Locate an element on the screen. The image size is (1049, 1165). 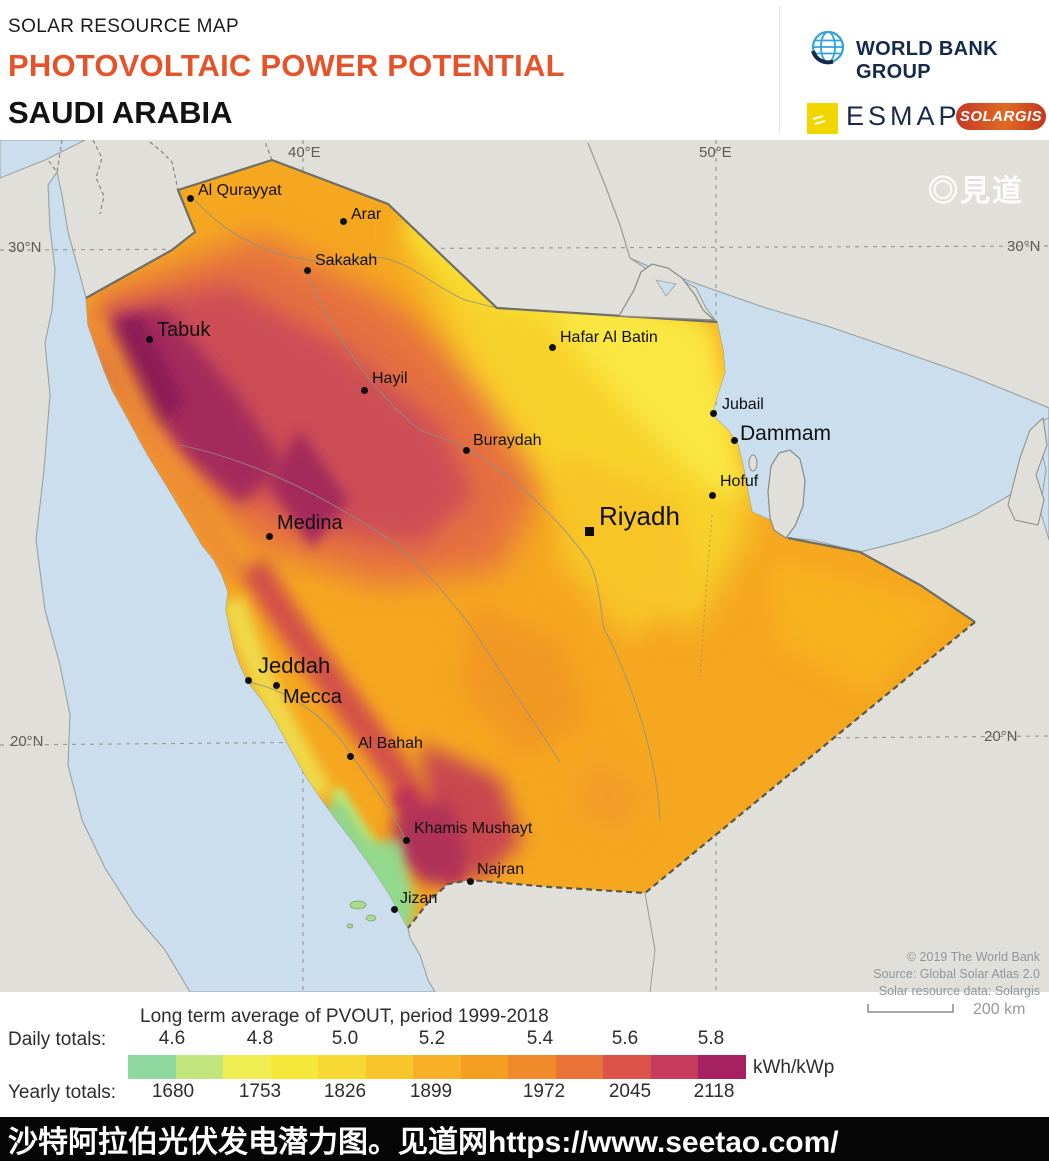
page-title: PHOTOVOLTAIC POWER POTENTIAL is located at coordinates (286, 65).